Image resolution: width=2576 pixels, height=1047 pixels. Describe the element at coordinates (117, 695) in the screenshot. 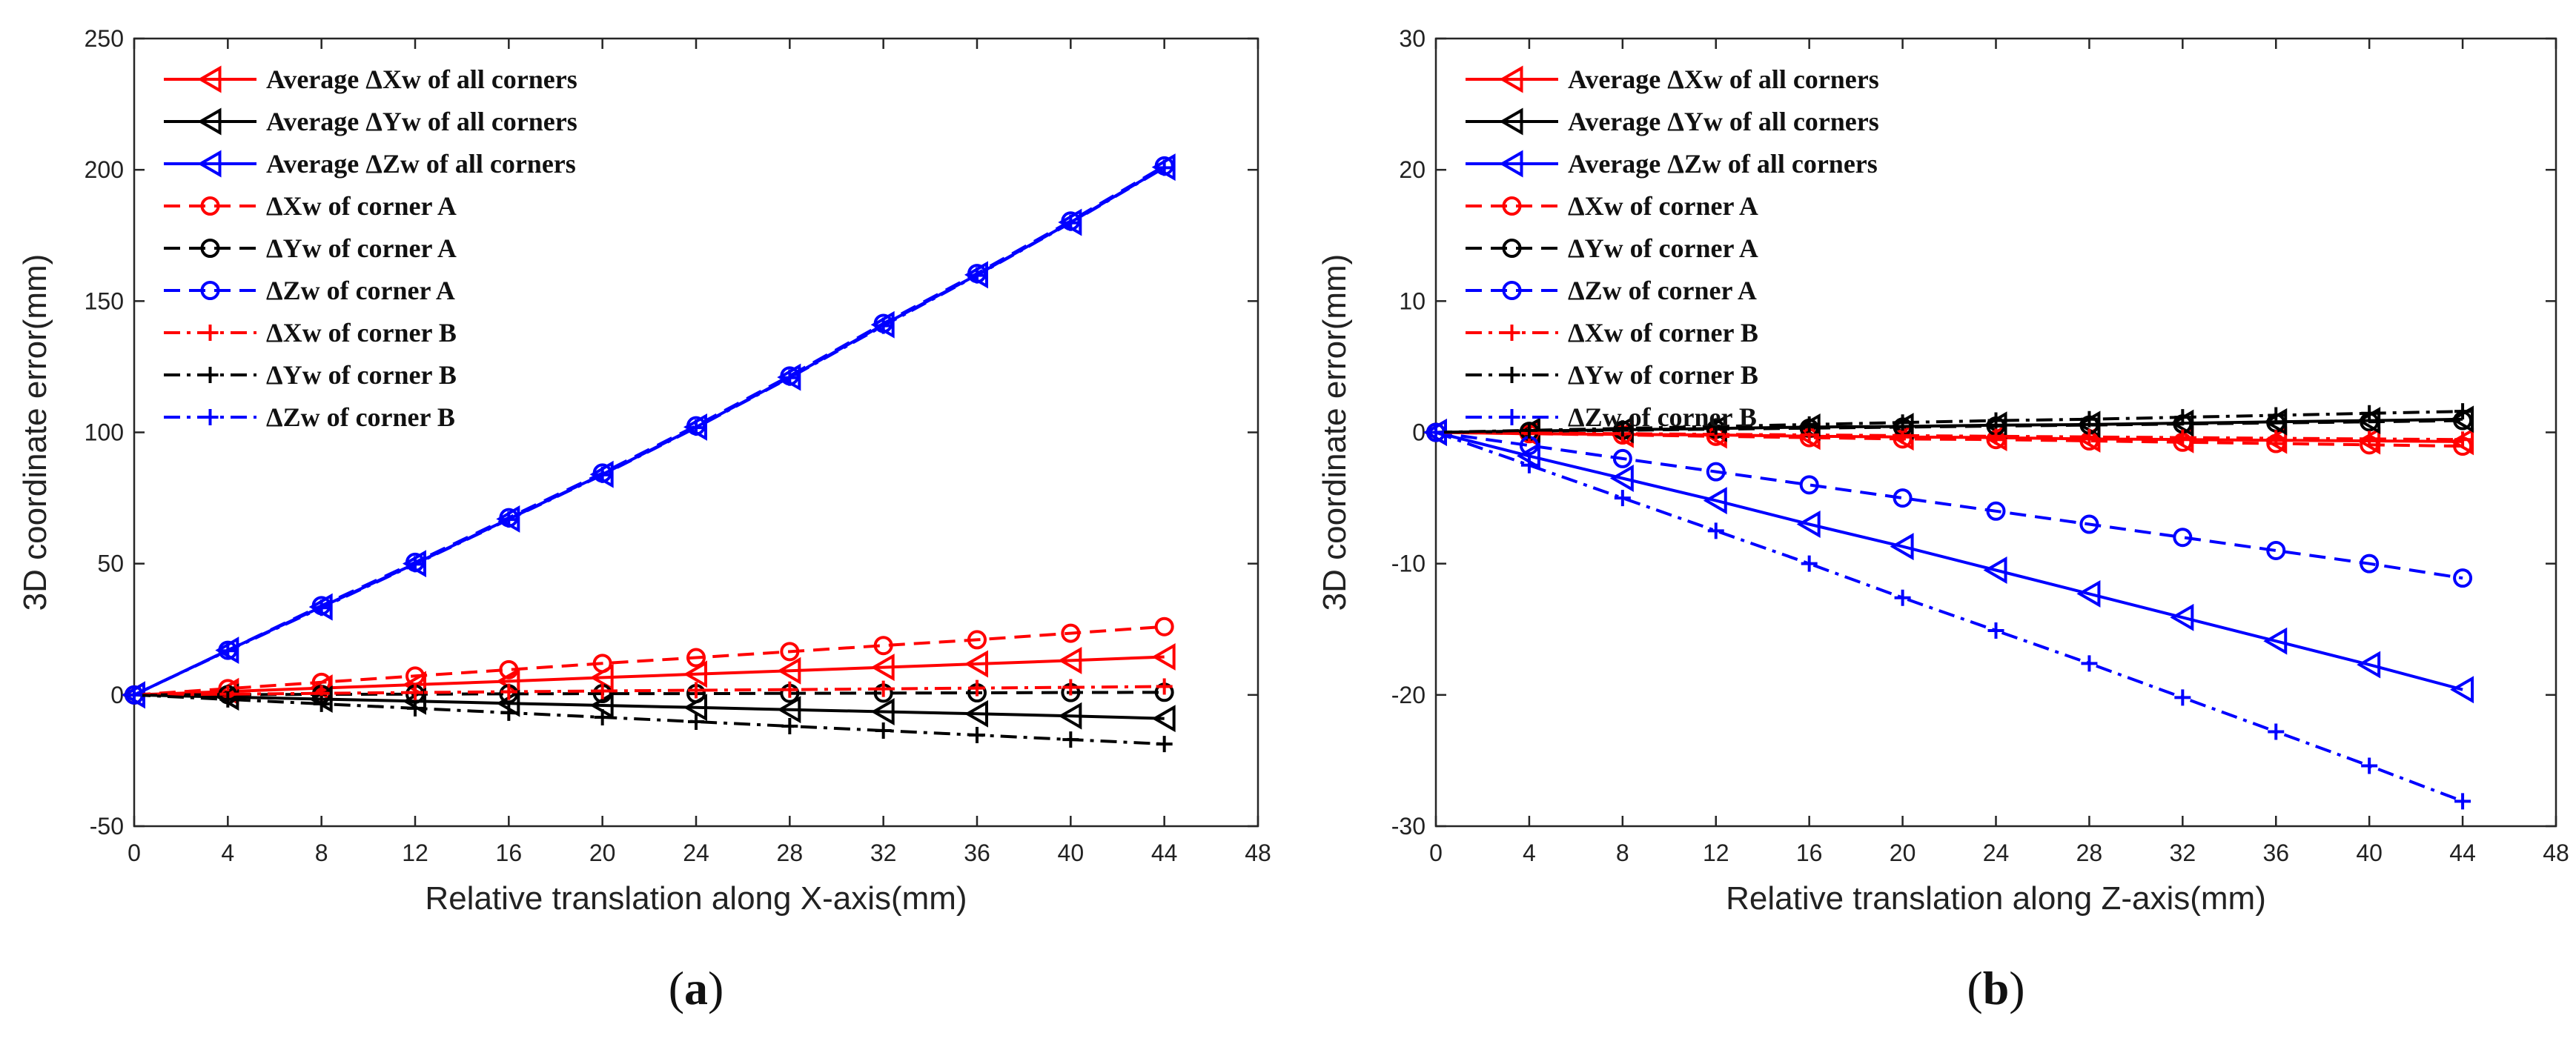

I see `y-tick-label: 0` at that location.